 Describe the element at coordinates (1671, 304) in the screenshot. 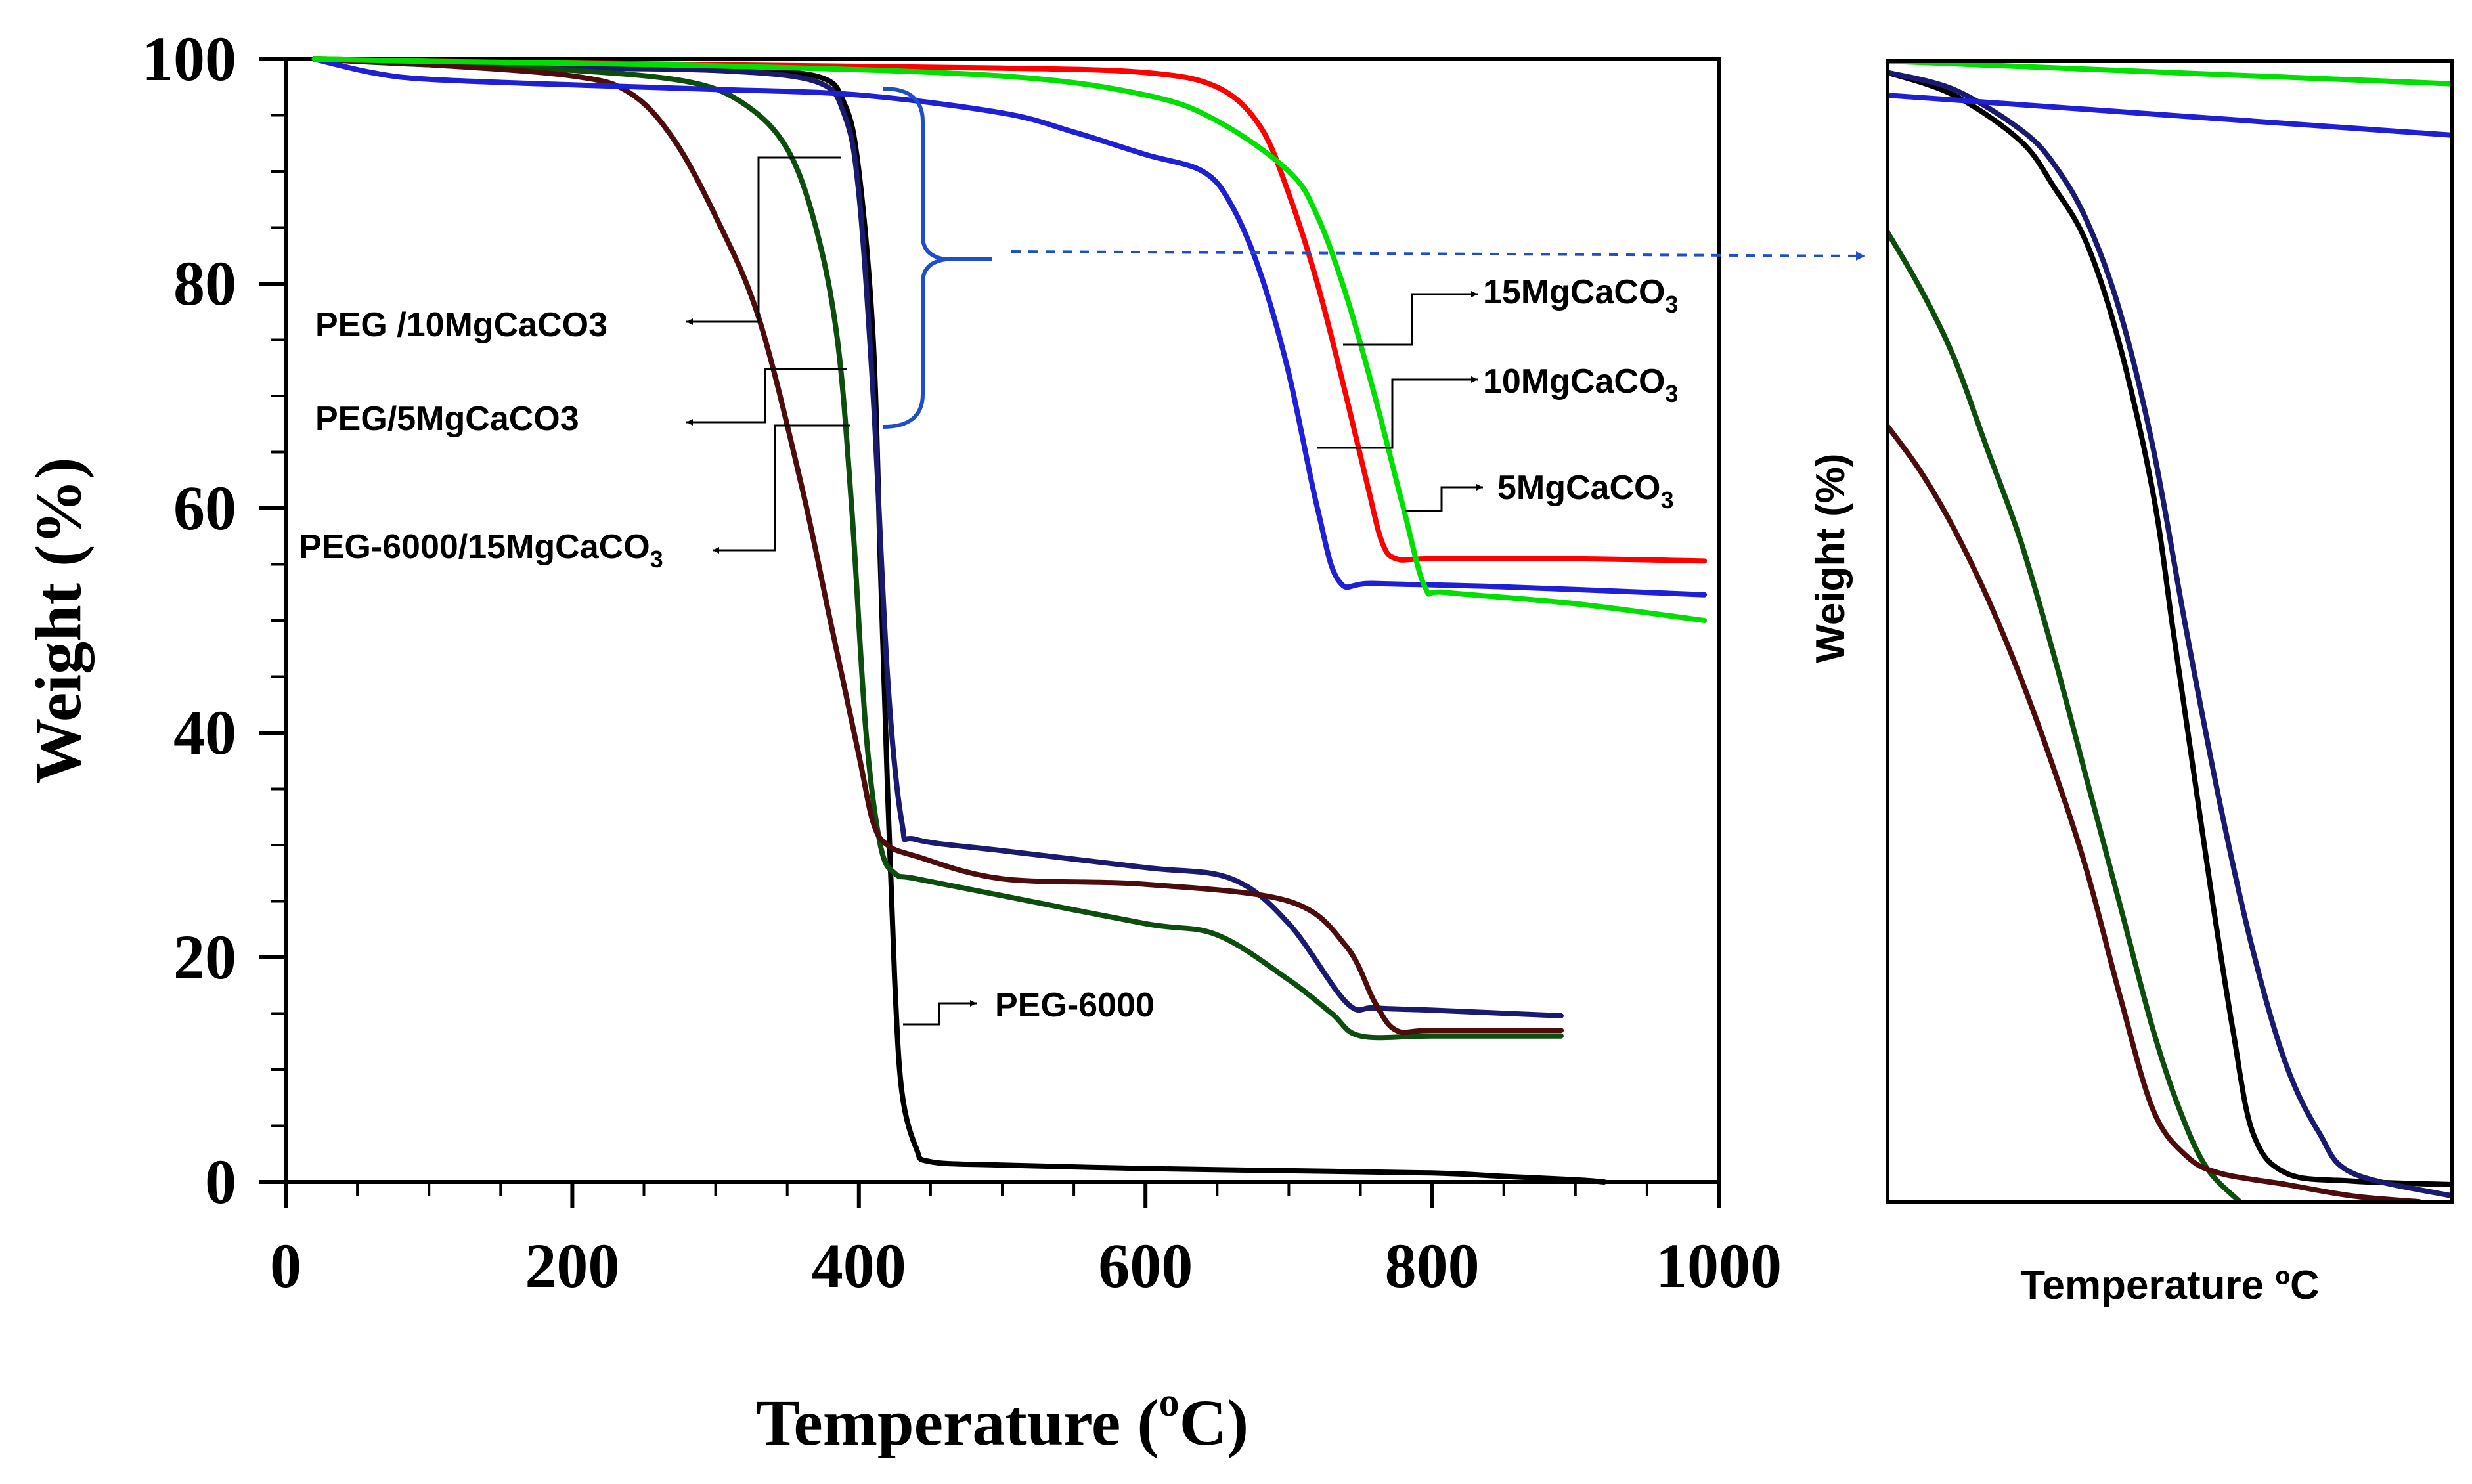

I see `callout-15mgcaco3-sub: 3` at that location.